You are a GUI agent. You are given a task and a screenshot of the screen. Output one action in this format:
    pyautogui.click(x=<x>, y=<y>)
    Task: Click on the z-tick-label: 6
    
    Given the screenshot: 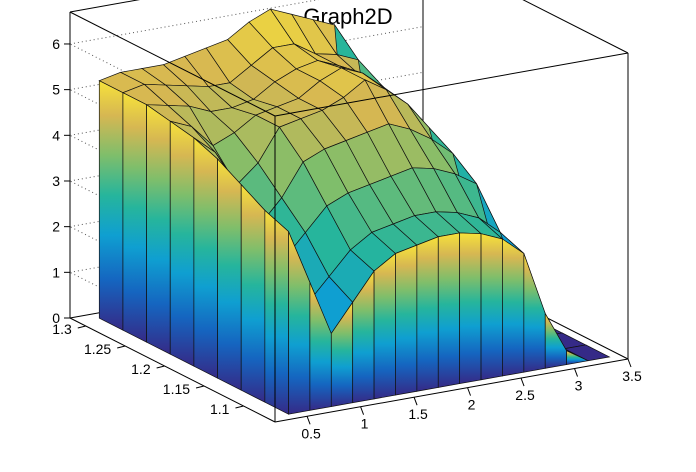 What is the action you would take?
    pyautogui.click(x=56, y=44)
    